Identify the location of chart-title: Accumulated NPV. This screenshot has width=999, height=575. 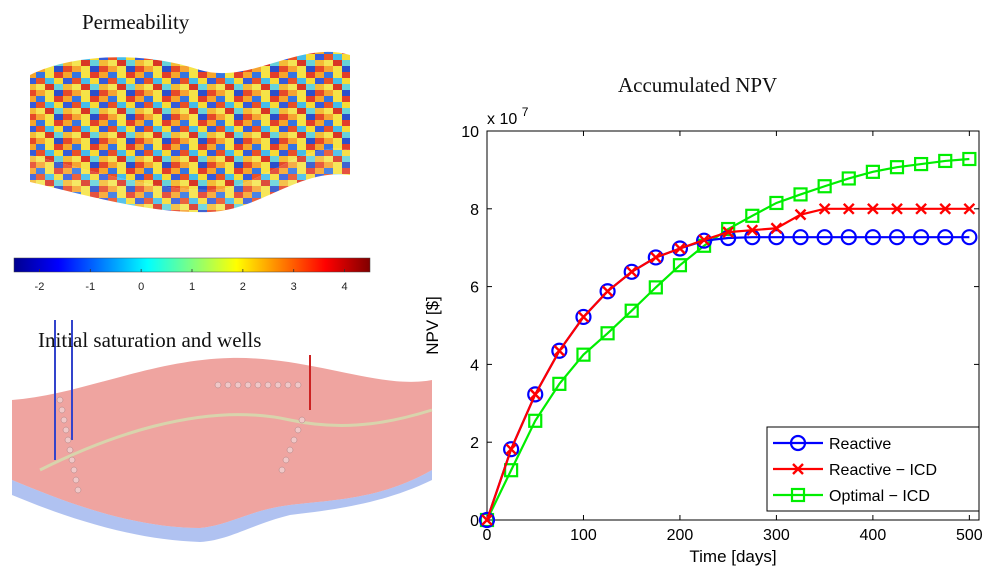
(698, 85).